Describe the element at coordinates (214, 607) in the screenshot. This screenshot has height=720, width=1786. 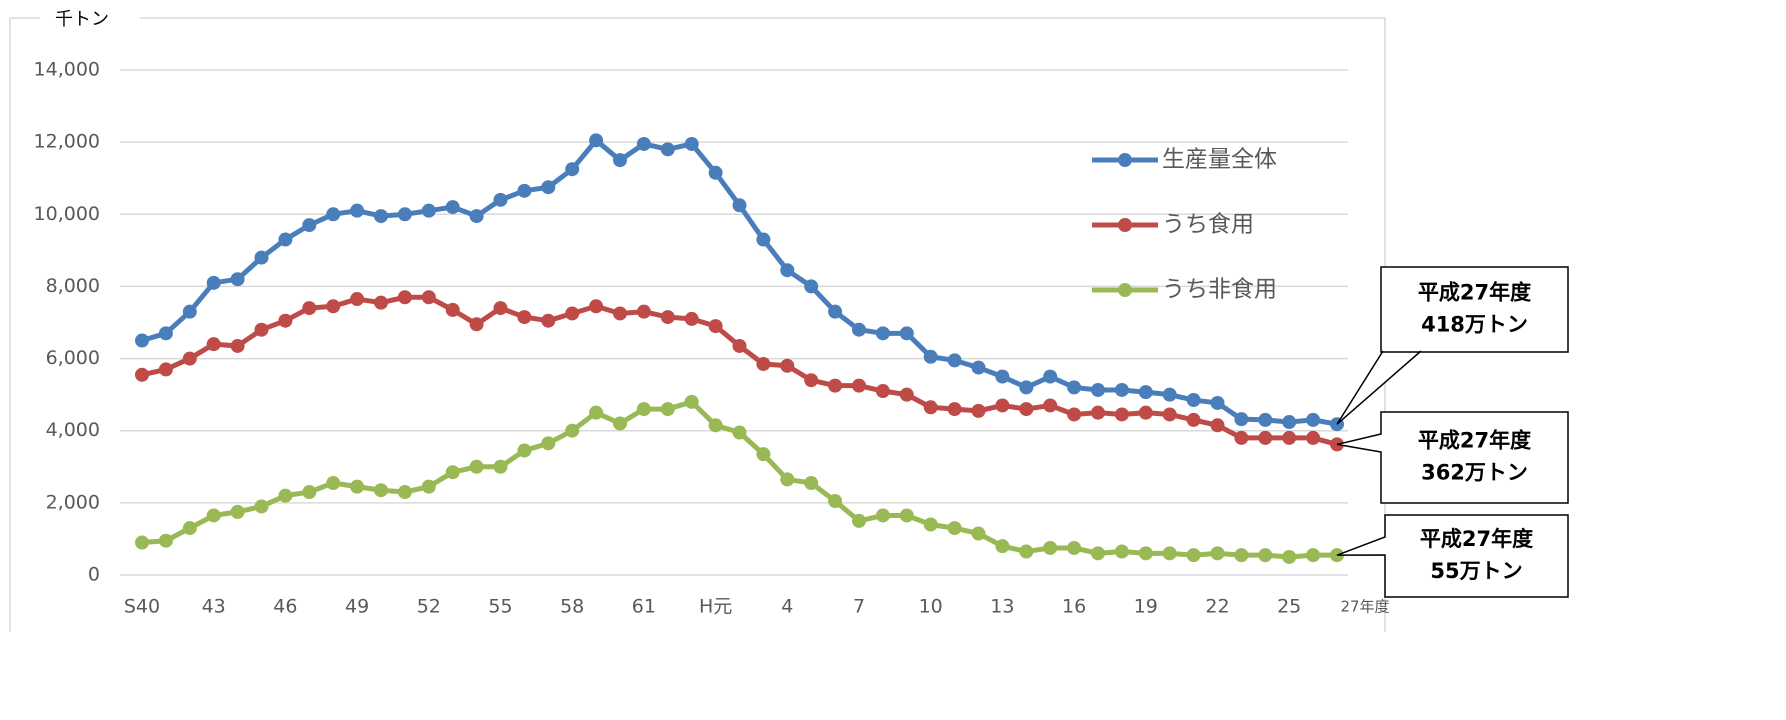
I see `x-tick-label: 43` at that location.